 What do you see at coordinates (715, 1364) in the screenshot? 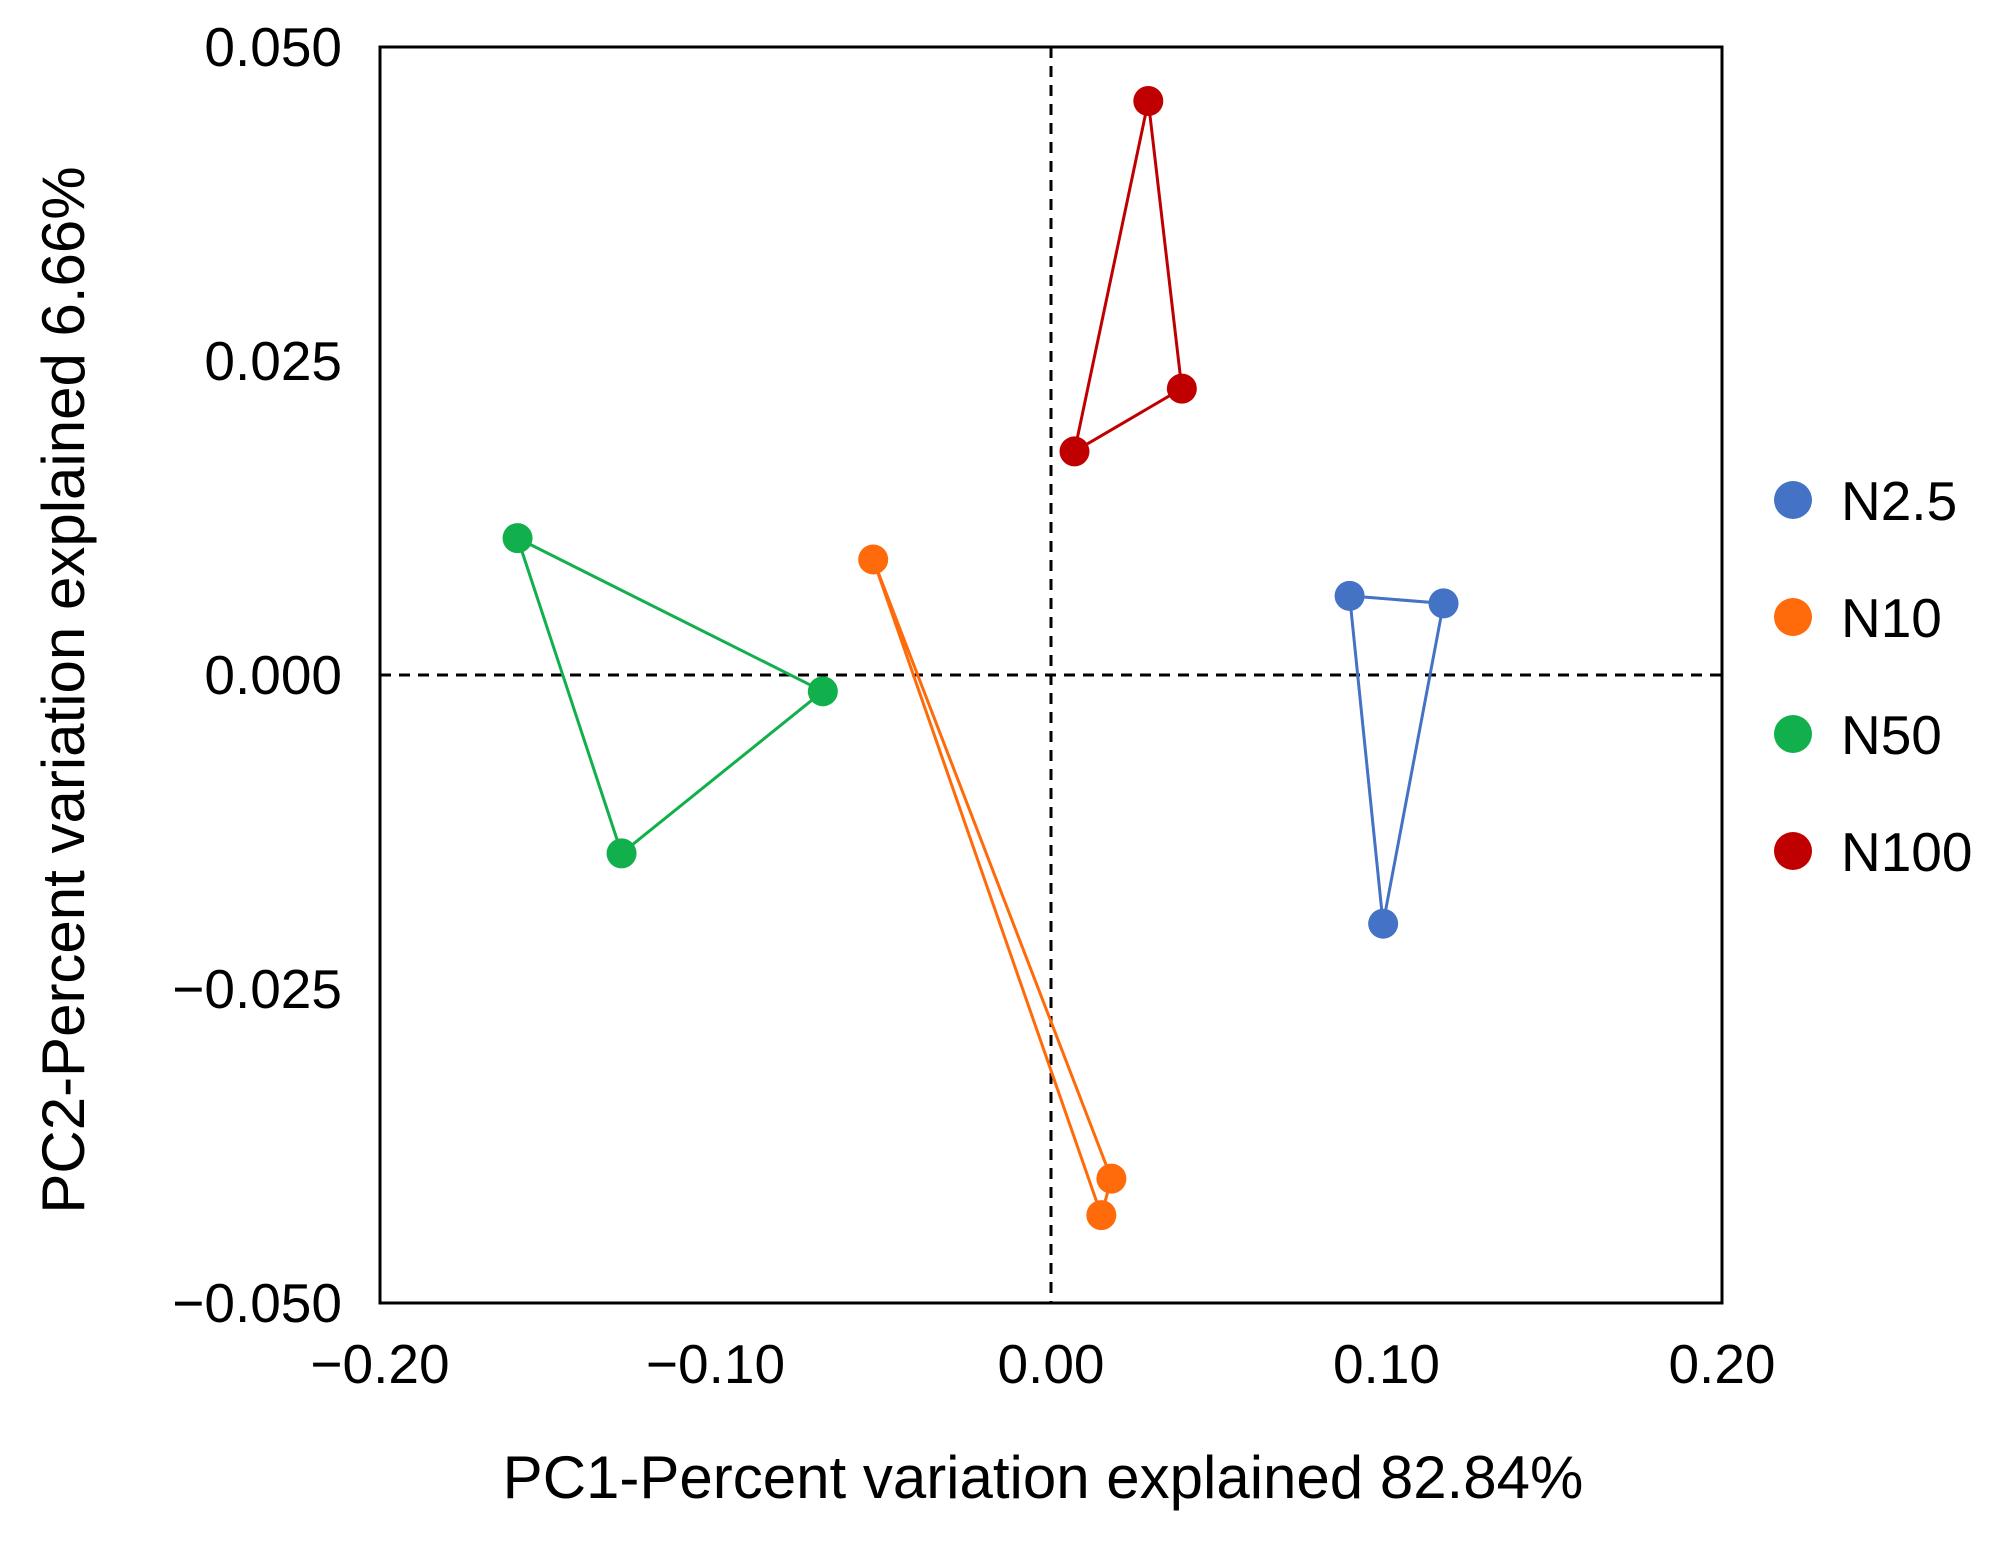
I see `x-tick-label: −0.10` at bounding box center [715, 1364].